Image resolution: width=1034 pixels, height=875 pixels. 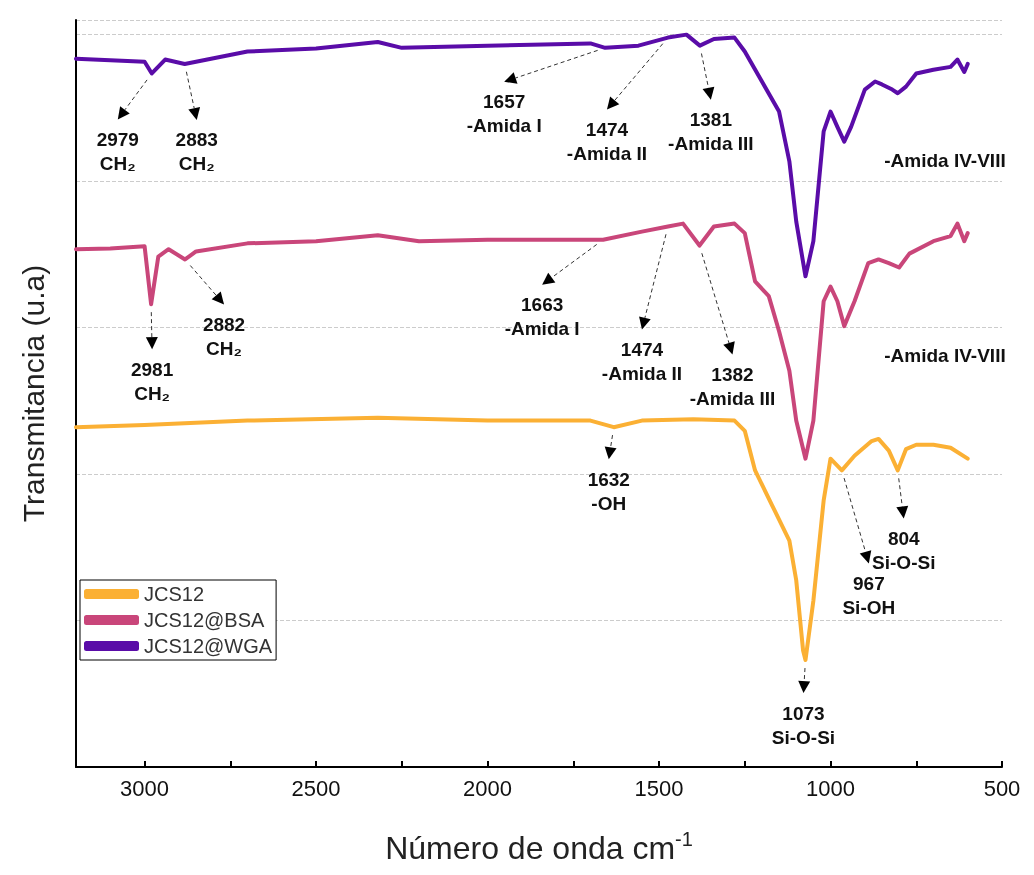 What do you see at coordinates (224, 336) in the screenshot?
I see `annotation: 2882 CH₂` at bounding box center [224, 336].